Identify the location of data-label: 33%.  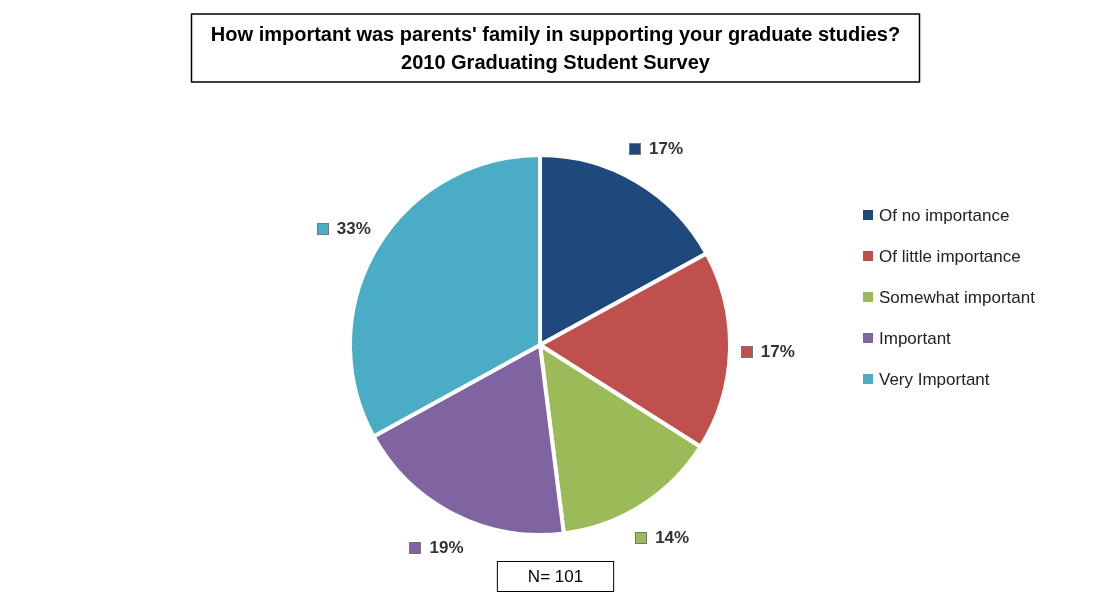
(353, 228).